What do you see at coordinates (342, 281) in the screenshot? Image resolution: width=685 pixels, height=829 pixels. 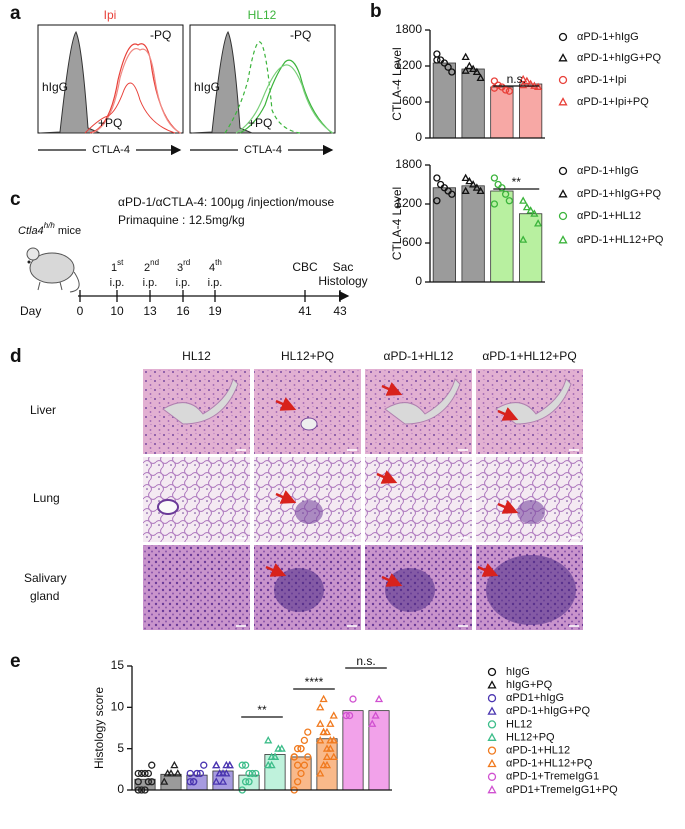 I see `event-text: Histology` at bounding box center [342, 281].